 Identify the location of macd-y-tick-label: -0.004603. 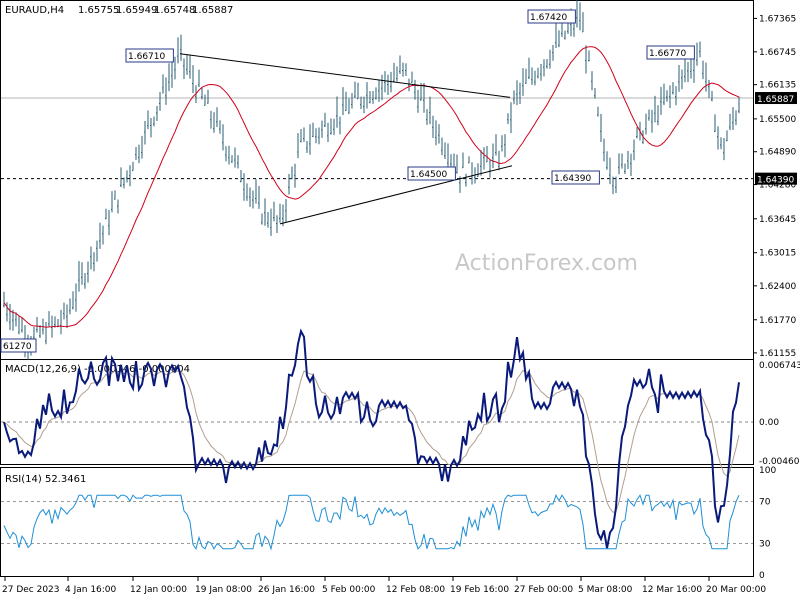
(779, 462).